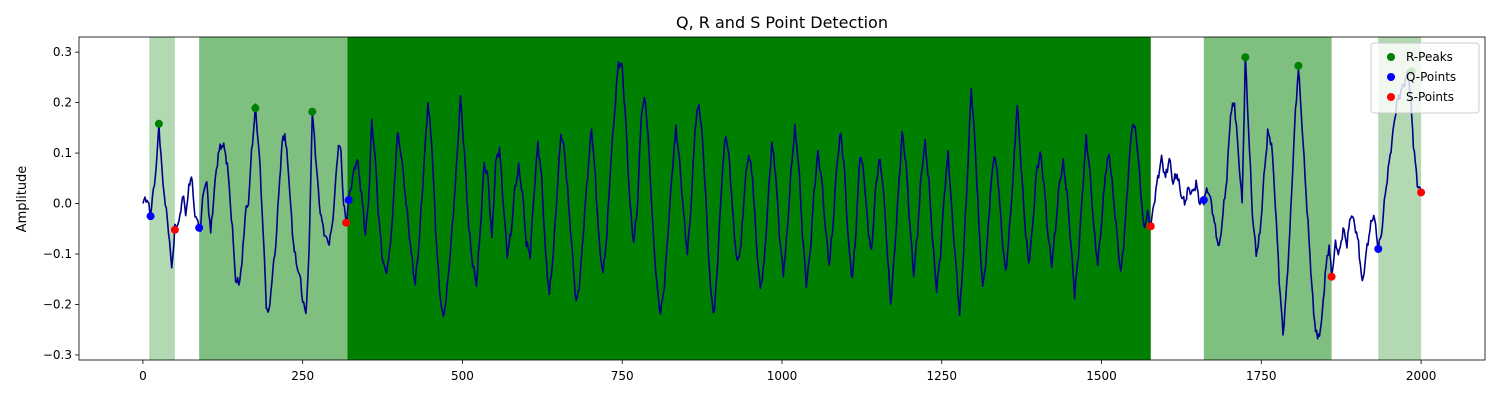  What do you see at coordinates (22, 199) in the screenshot?
I see `y-axis-label: Amplitude` at bounding box center [22, 199].